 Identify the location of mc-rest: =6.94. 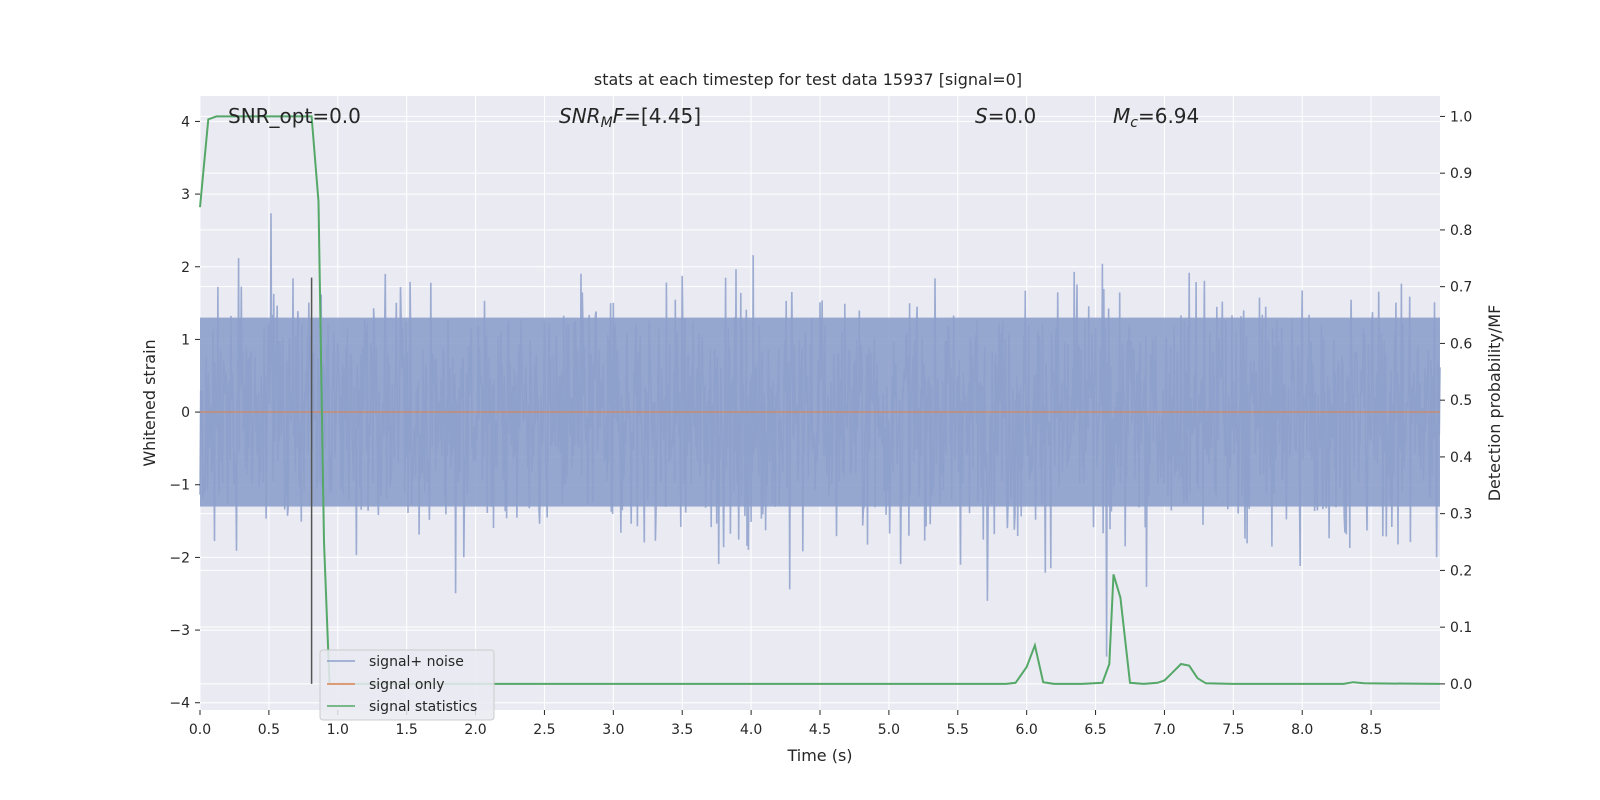
(1168, 116).